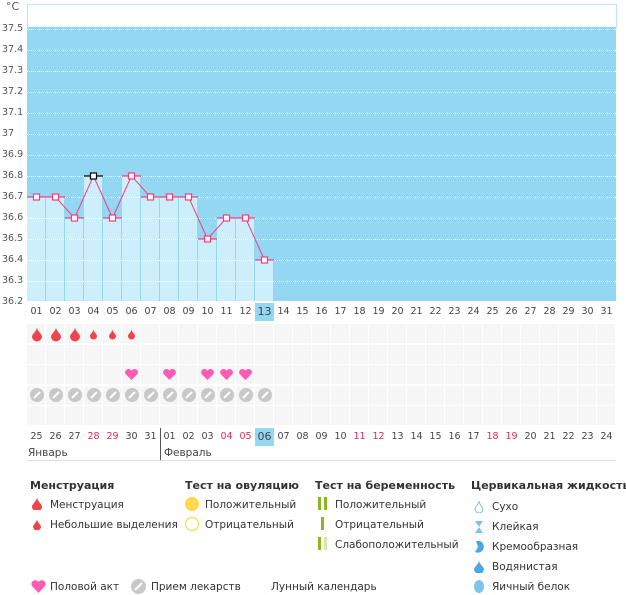 The height and width of the screenshot is (595, 626). Describe the element at coordinates (188, 453) in the screenshot. I see `month-label: Февраль` at that location.